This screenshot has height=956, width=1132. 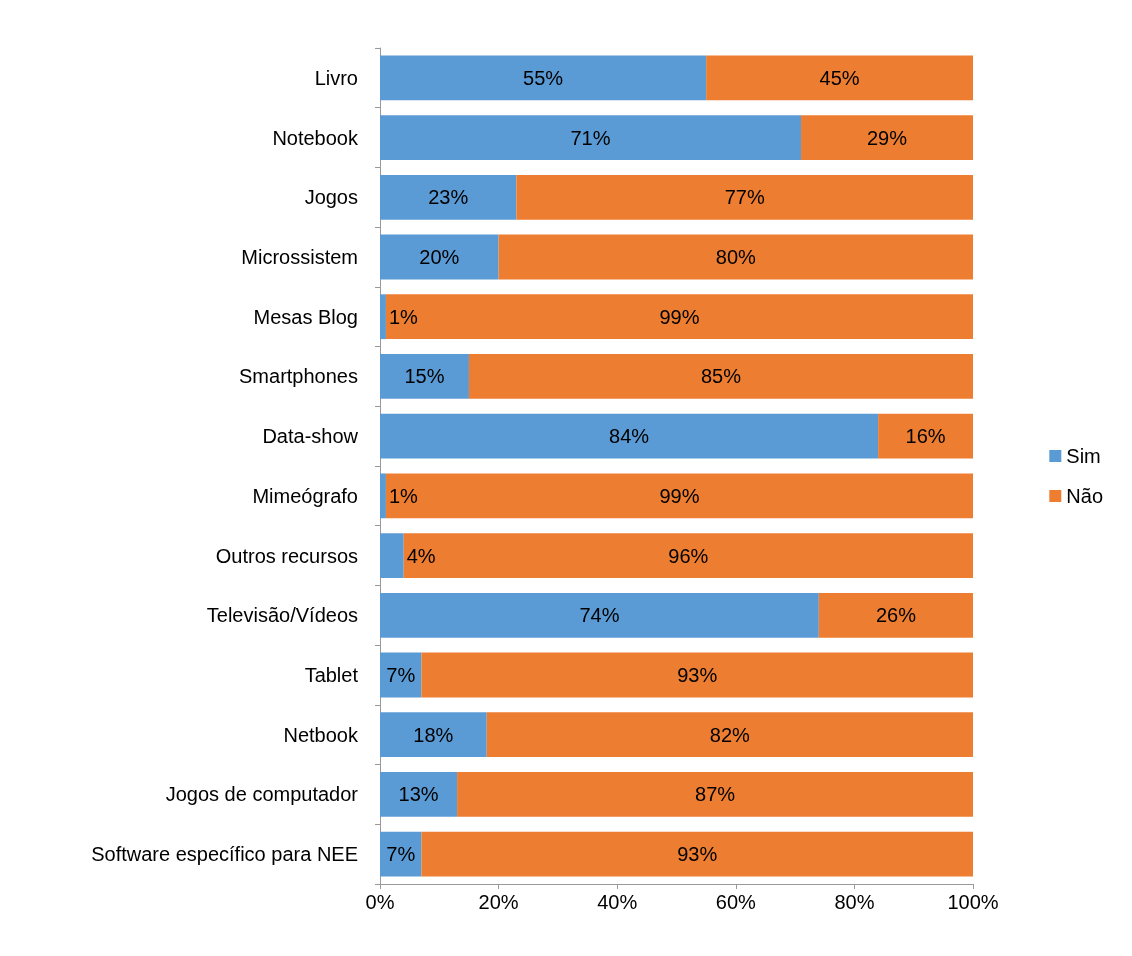 What do you see at coordinates (282, 615) in the screenshot?
I see `y-tick-label: Televisão/Vídeos` at bounding box center [282, 615].